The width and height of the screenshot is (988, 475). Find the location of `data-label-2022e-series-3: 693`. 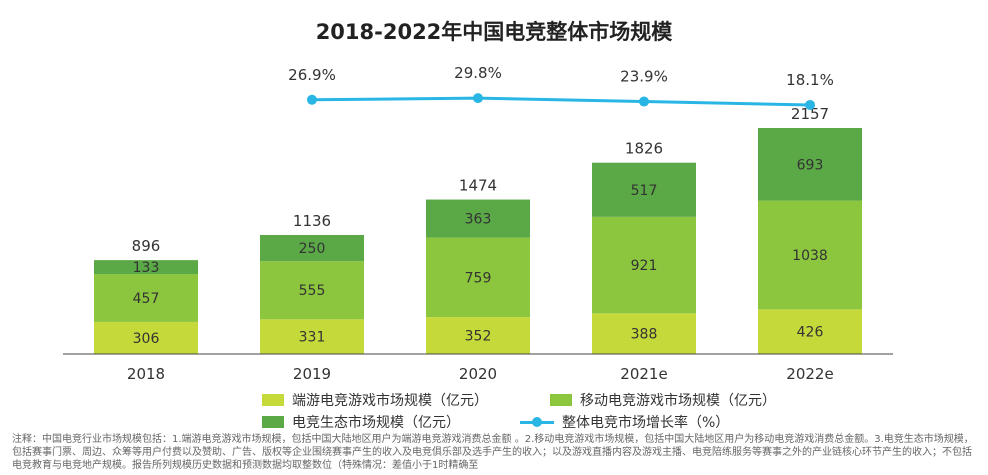

data-label-2022e-series-3: 693 is located at coordinates (810, 165).